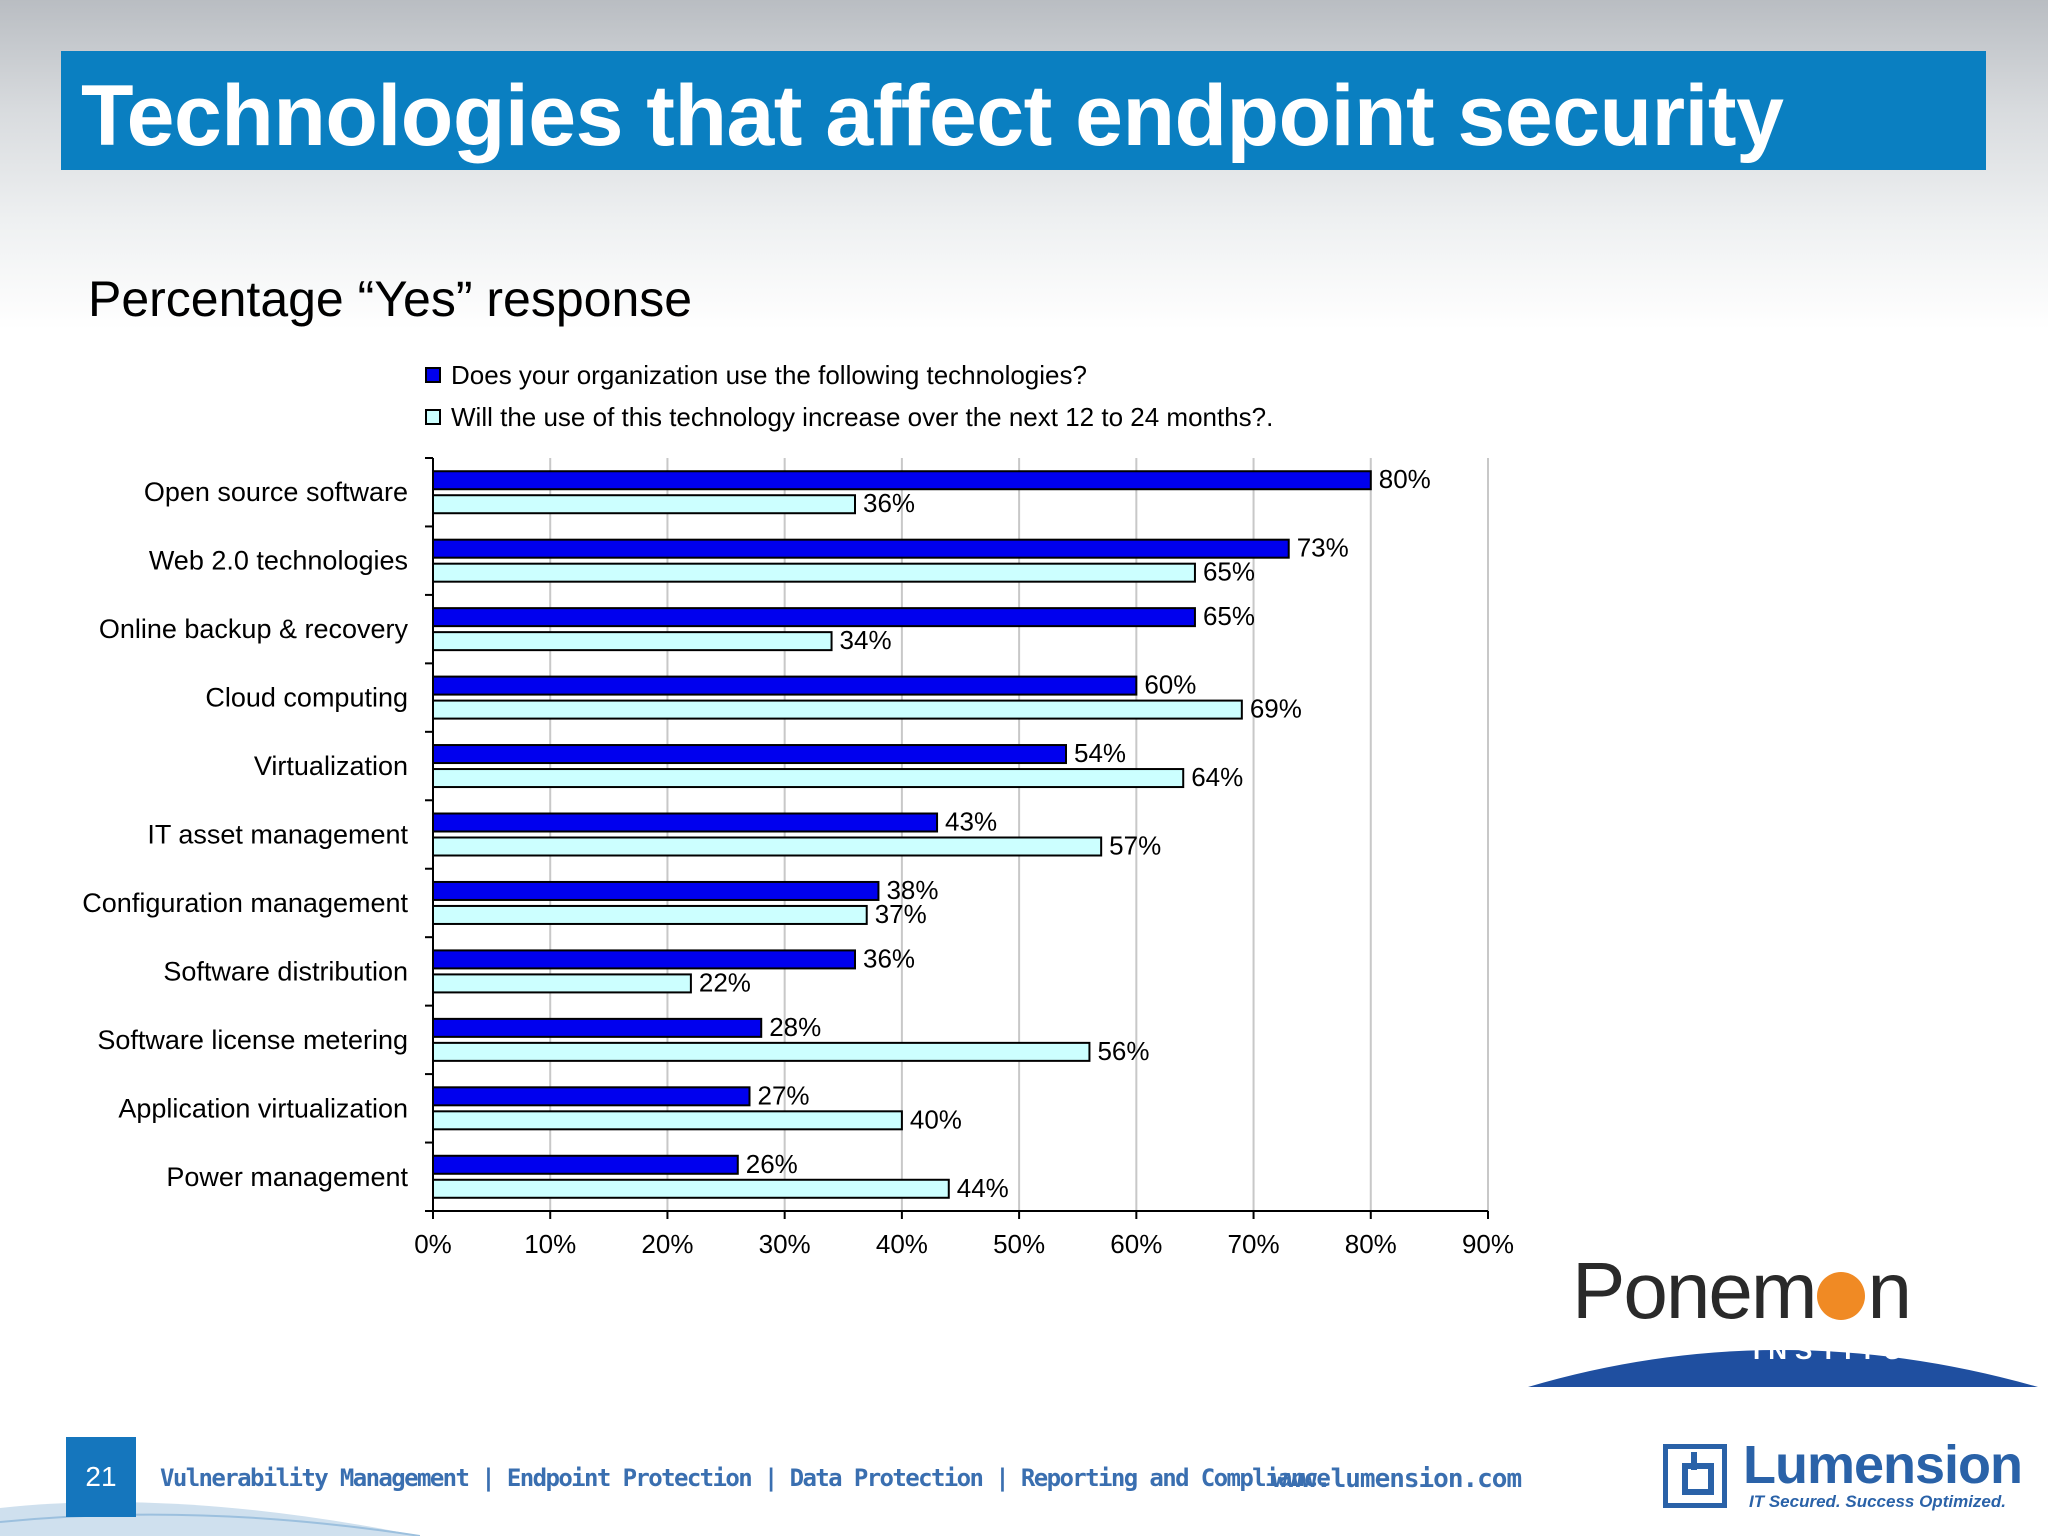 The image size is (2048, 1536). What do you see at coordinates (983, 1188) in the screenshot?
I see `data-label: 44%` at bounding box center [983, 1188].